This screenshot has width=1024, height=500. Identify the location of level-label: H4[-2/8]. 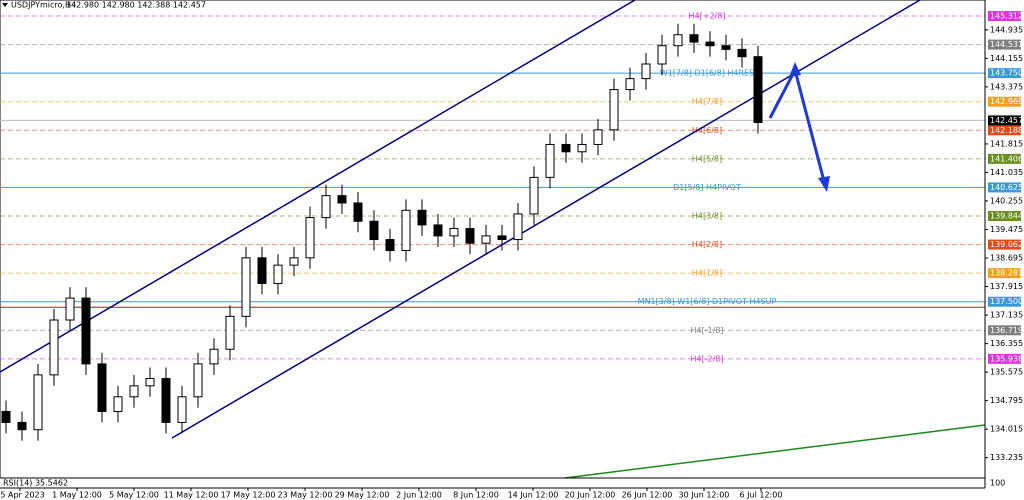
(706, 358).